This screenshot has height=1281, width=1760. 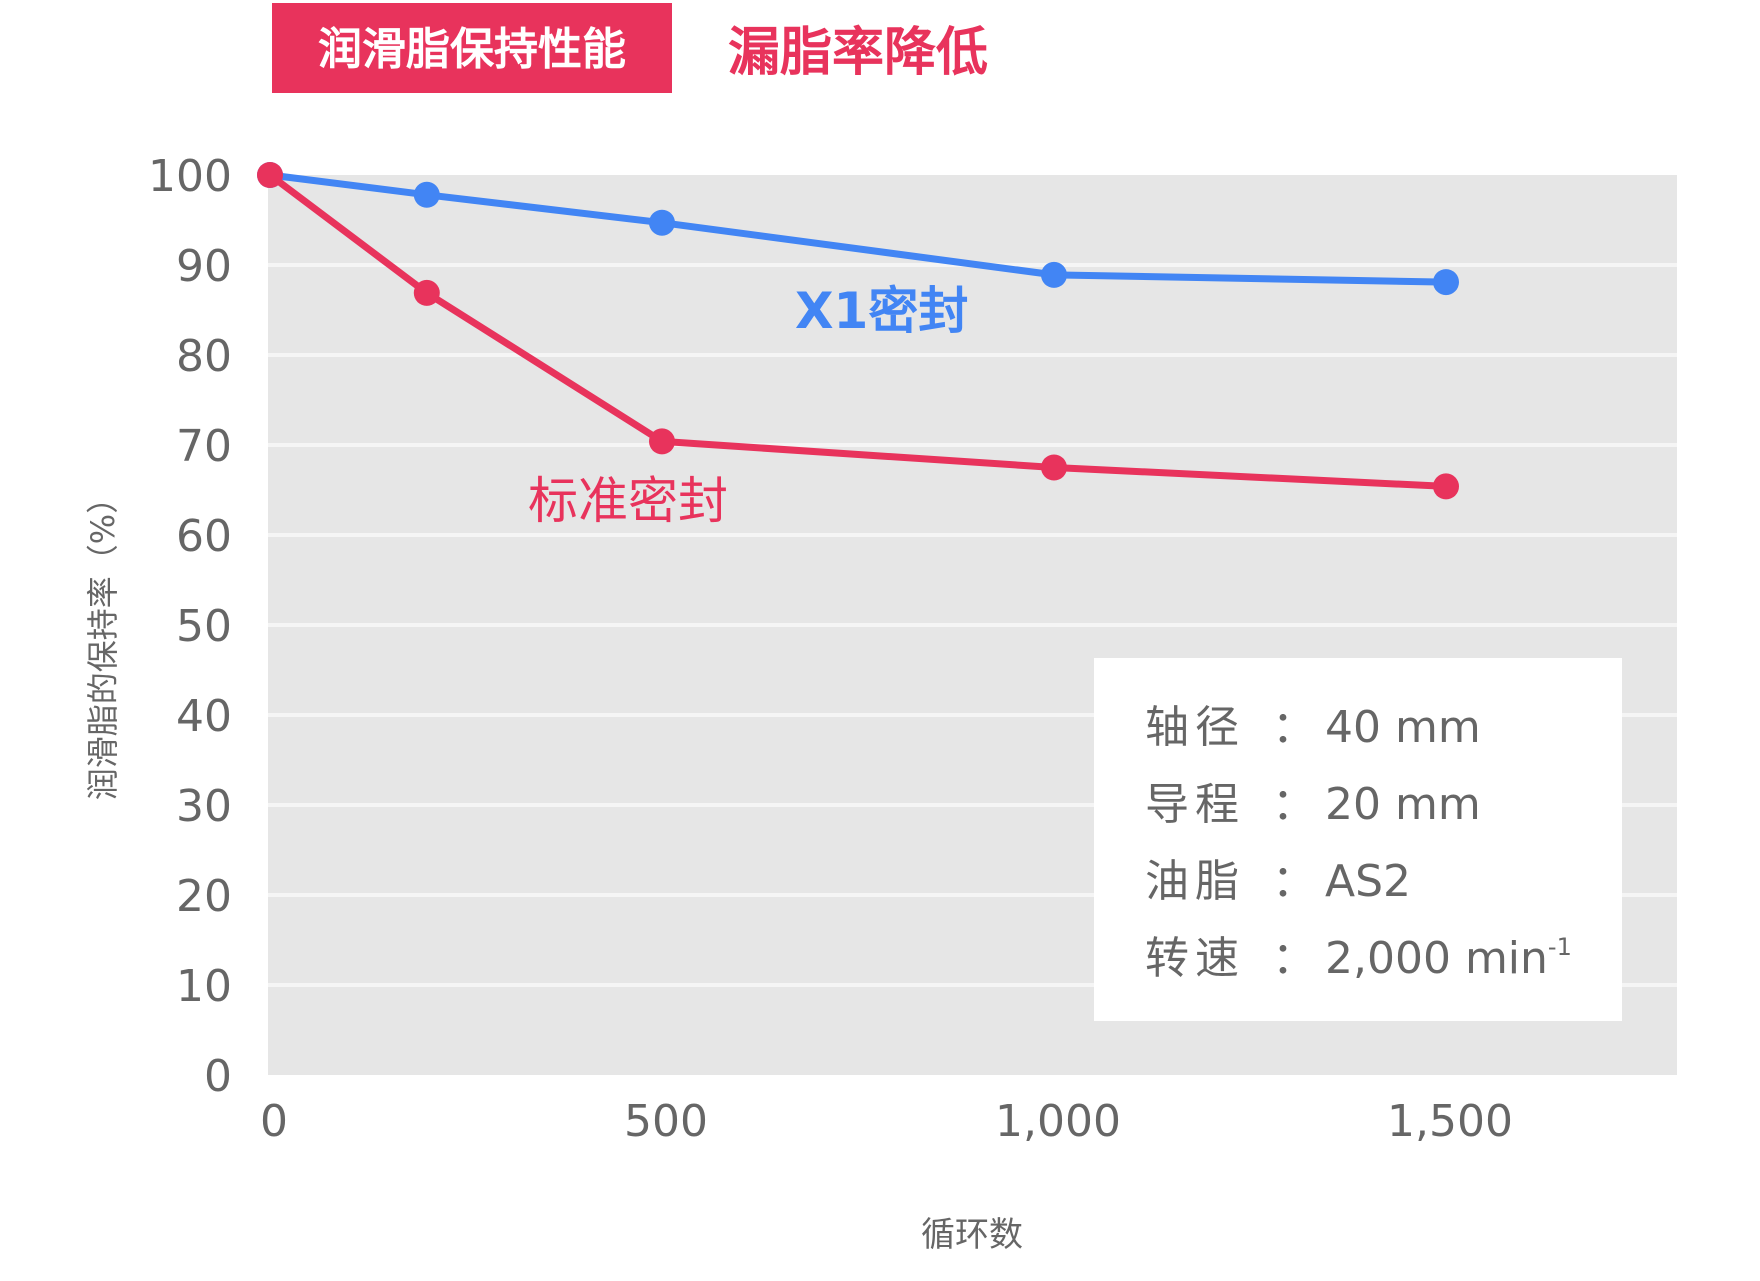 What do you see at coordinates (204, 536) in the screenshot?
I see `y-tick-label: 60` at bounding box center [204, 536].